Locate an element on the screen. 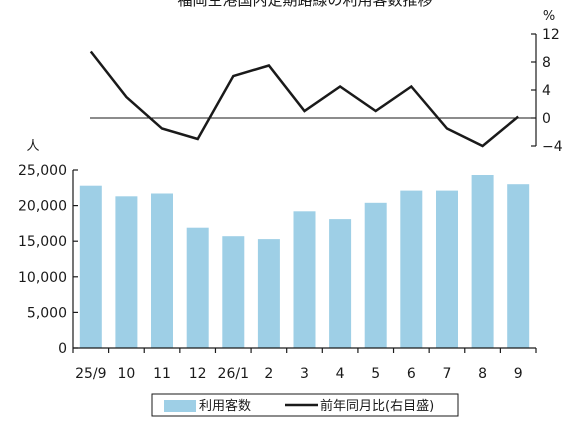  left-tick-label-3: 15,000 is located at coordinates (42, 242).